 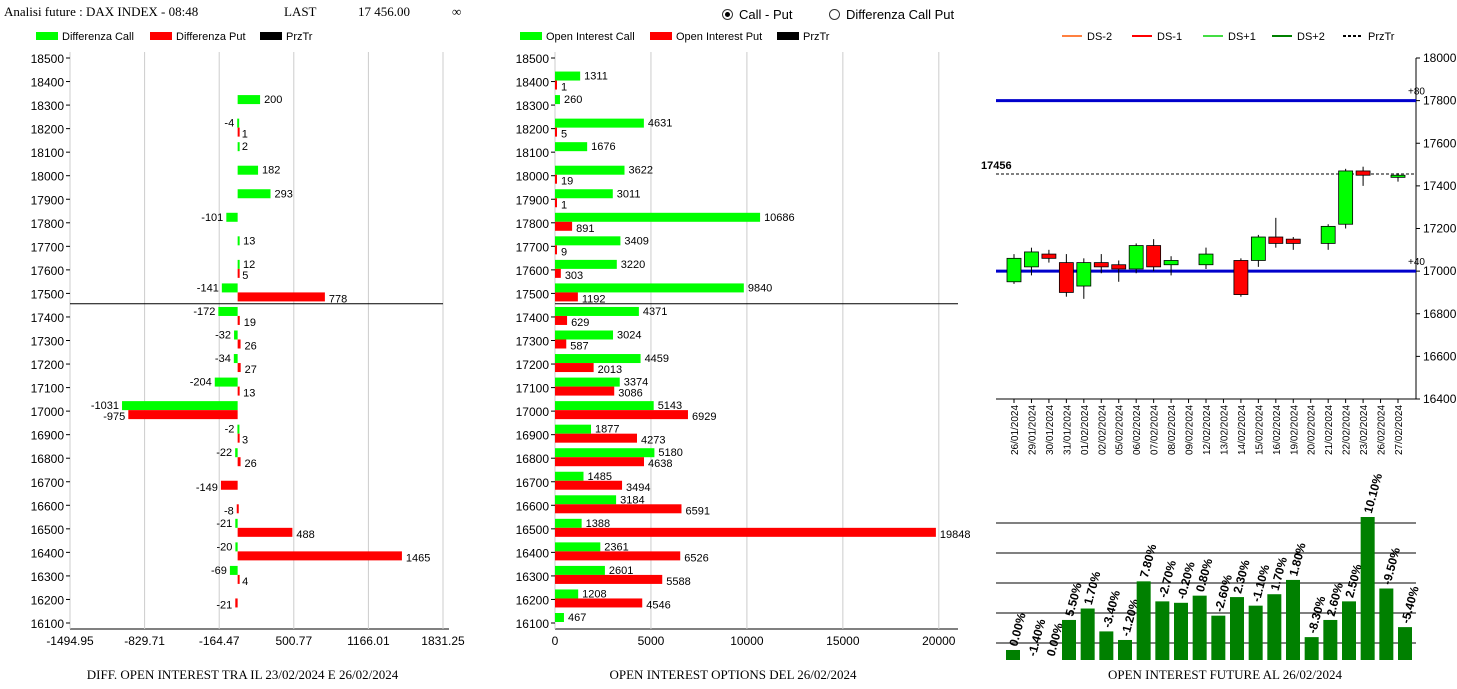 I want to click on data-label: 9, so click(x=564, y=252).